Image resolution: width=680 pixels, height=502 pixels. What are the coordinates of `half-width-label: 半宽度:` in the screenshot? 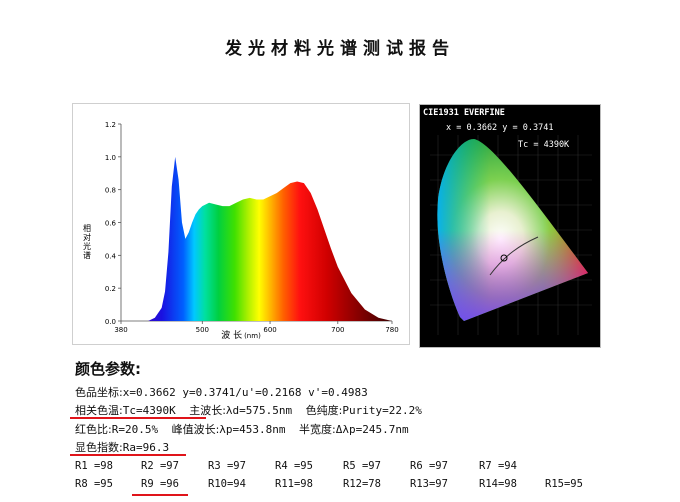 It's located at (317, 429).